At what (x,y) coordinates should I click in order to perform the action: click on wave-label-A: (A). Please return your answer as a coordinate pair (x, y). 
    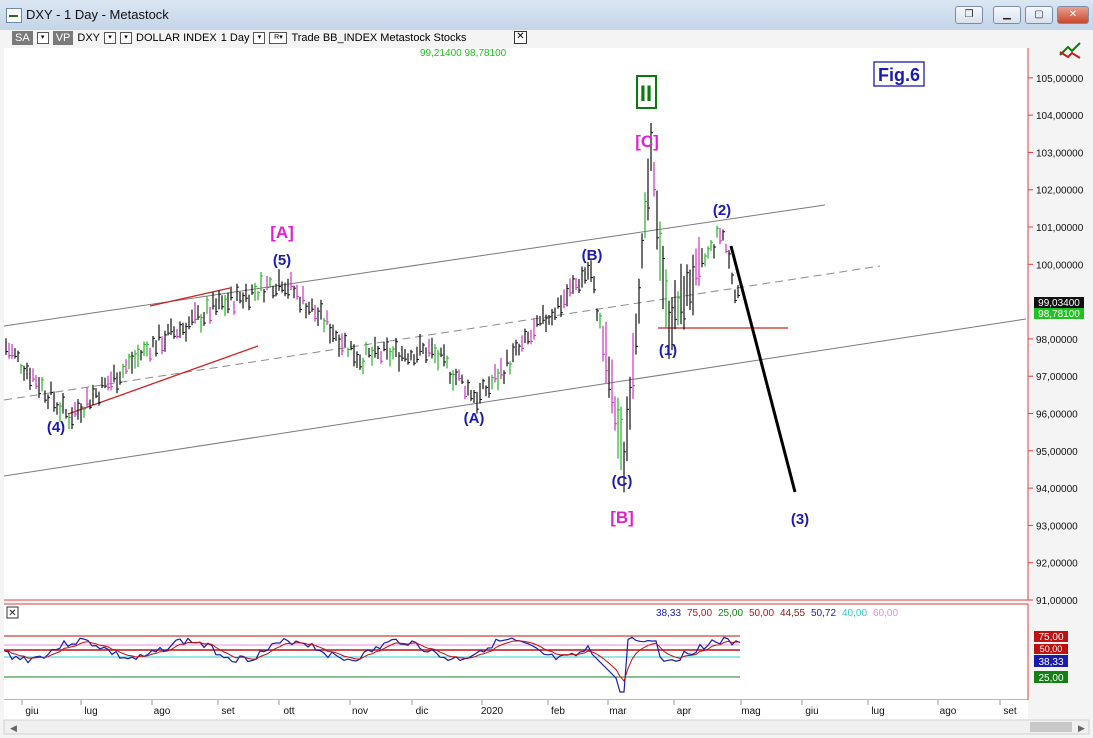
    Looking at the image, I should click on (474, 418).